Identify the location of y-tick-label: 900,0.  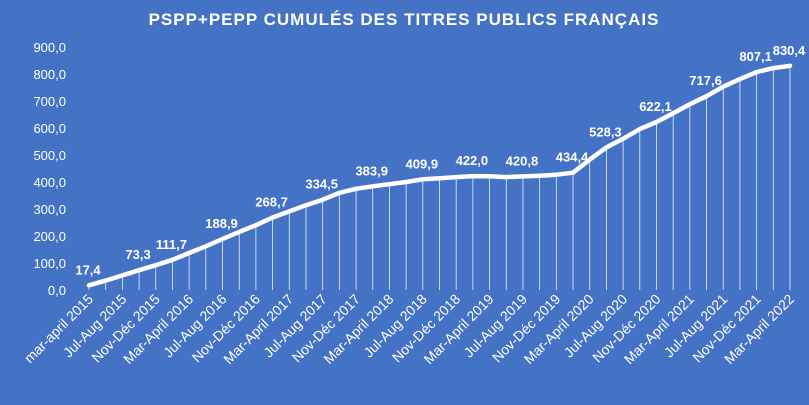
(49, 47).